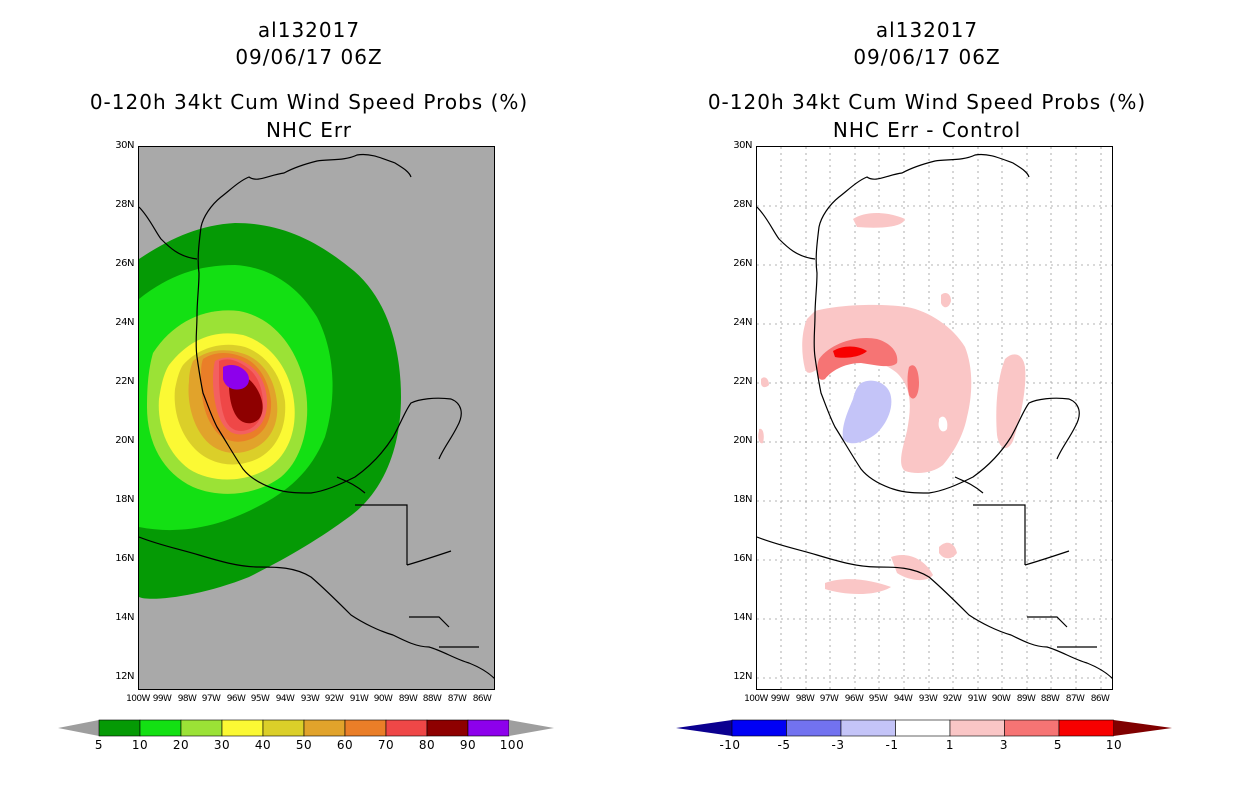 This screenshot has height=800, width=1236. What do you see at coordinates (309, 102) in the screenshot?
I see `left-product-title: 0-120h 34kt Cum Wind Speed Probs (%)` at bounding box center [309, 102].